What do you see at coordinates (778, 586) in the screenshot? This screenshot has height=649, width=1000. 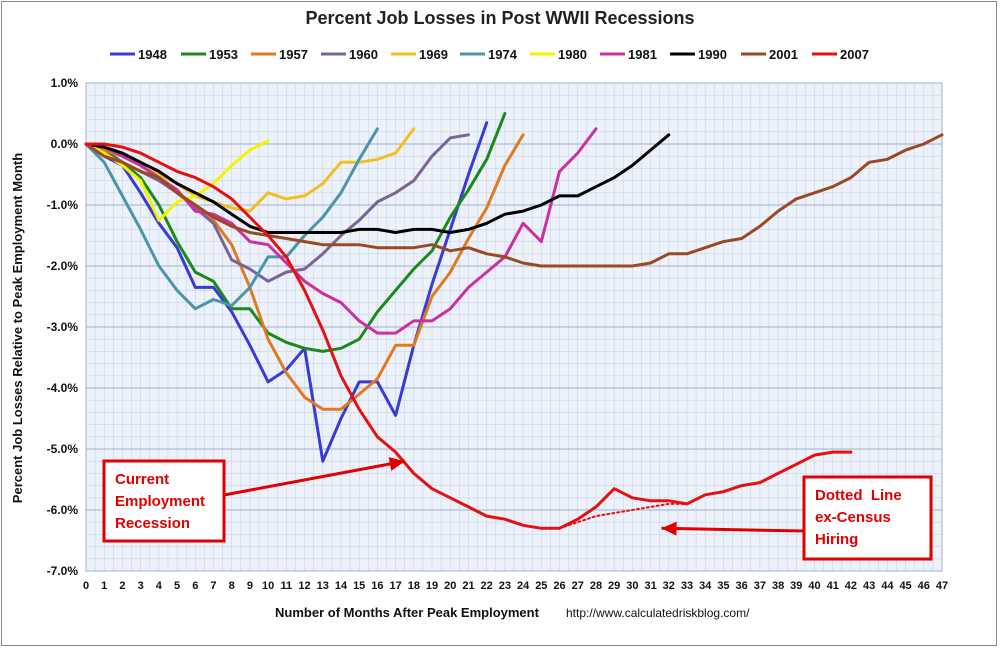 I see `x-tick-label: 38` at bounding box center [778, 586].